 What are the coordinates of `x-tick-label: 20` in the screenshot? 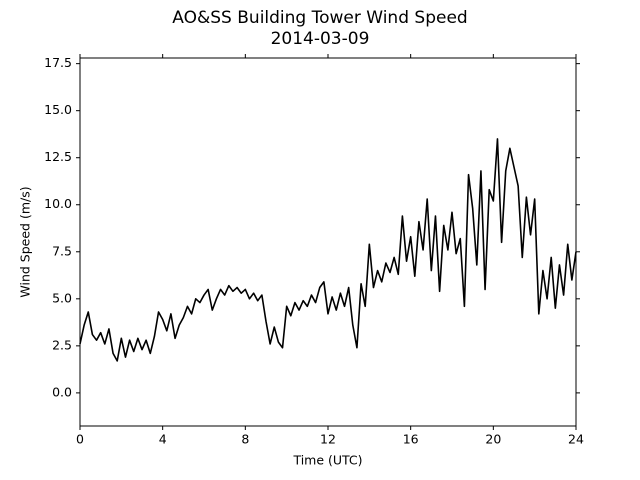 It's located at (493, 439).